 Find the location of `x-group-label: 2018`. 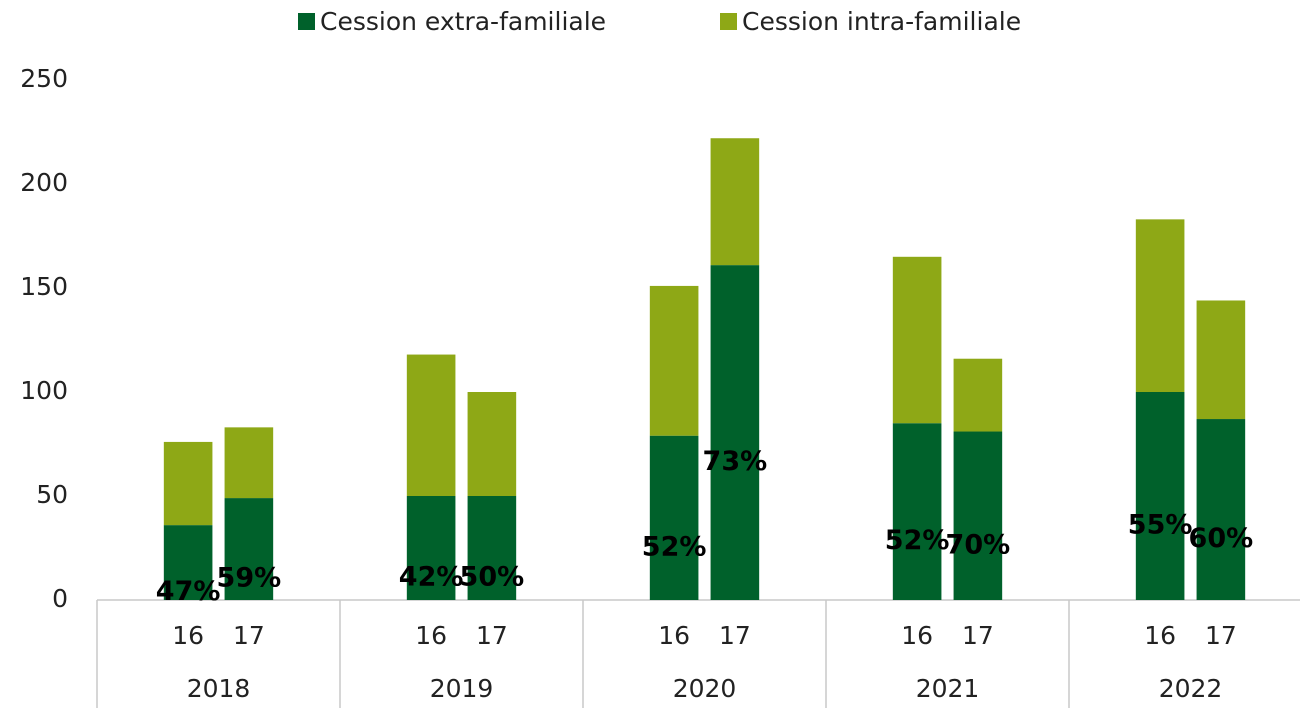

x-group-label: 2018 is located at coordinates (219, 688).